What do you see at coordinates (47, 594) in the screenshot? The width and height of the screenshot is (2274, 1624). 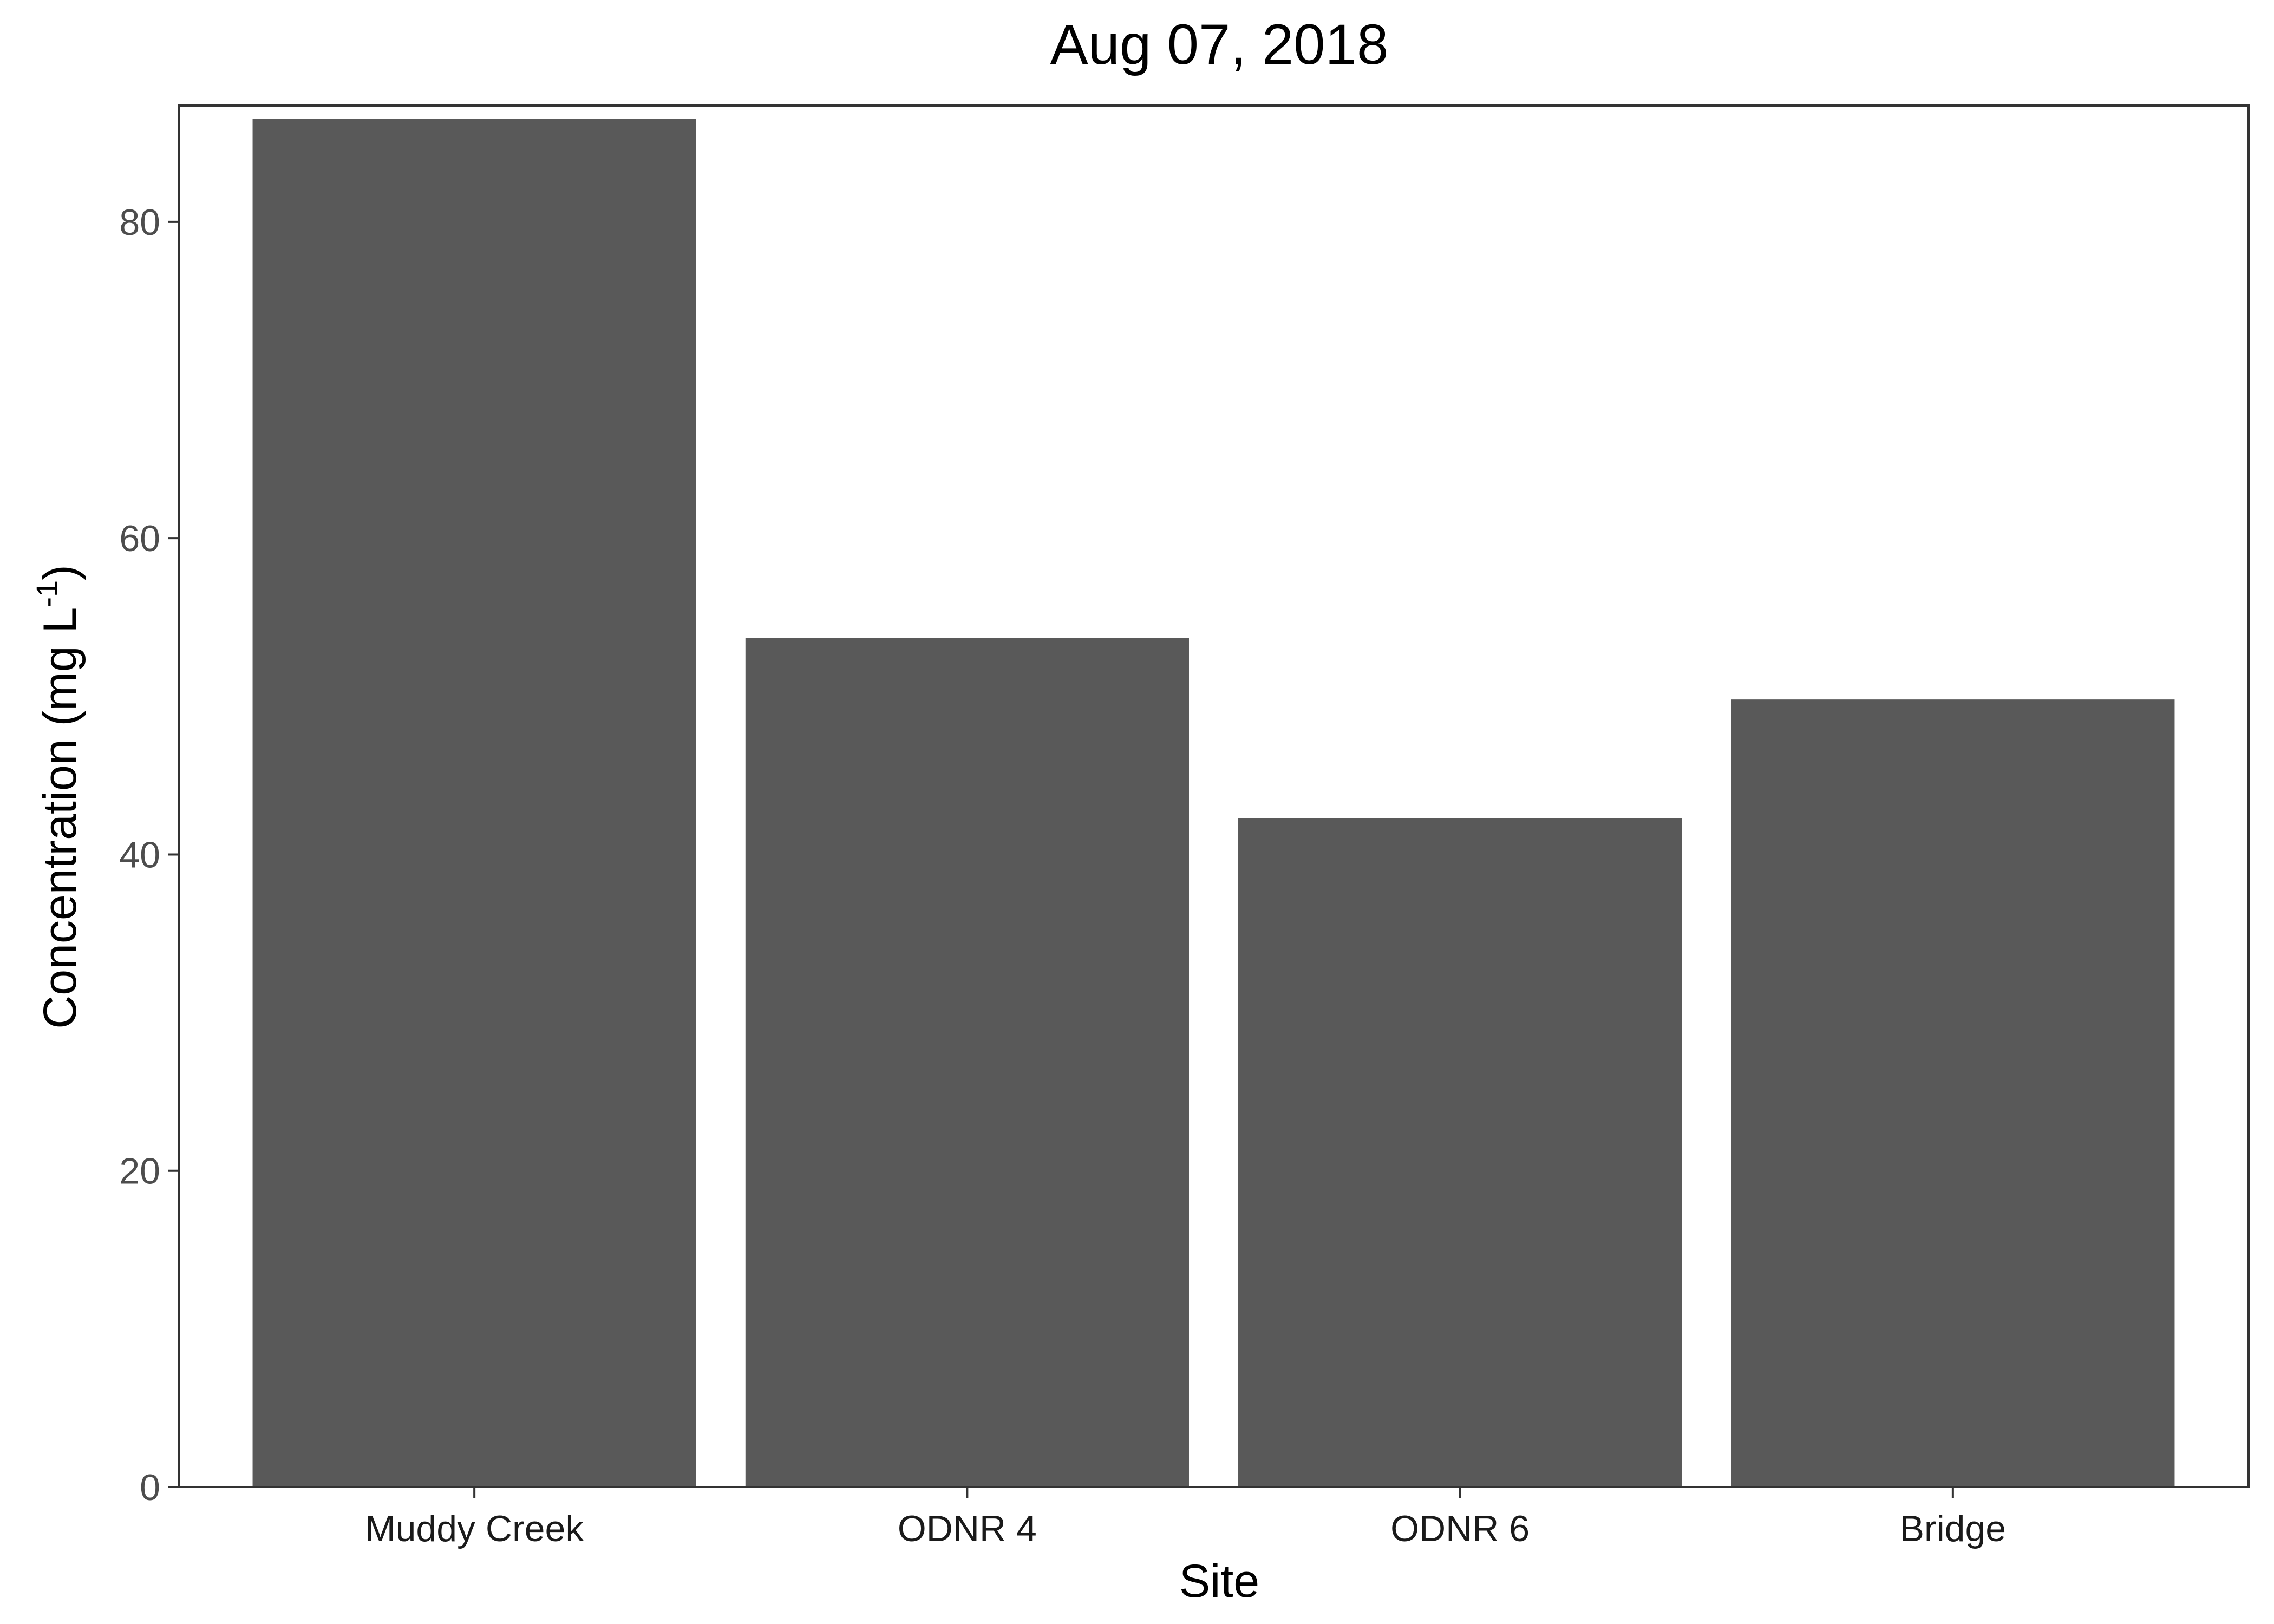 I see `y-axis-title-superscript: -1` at bounding box center [47, 594].